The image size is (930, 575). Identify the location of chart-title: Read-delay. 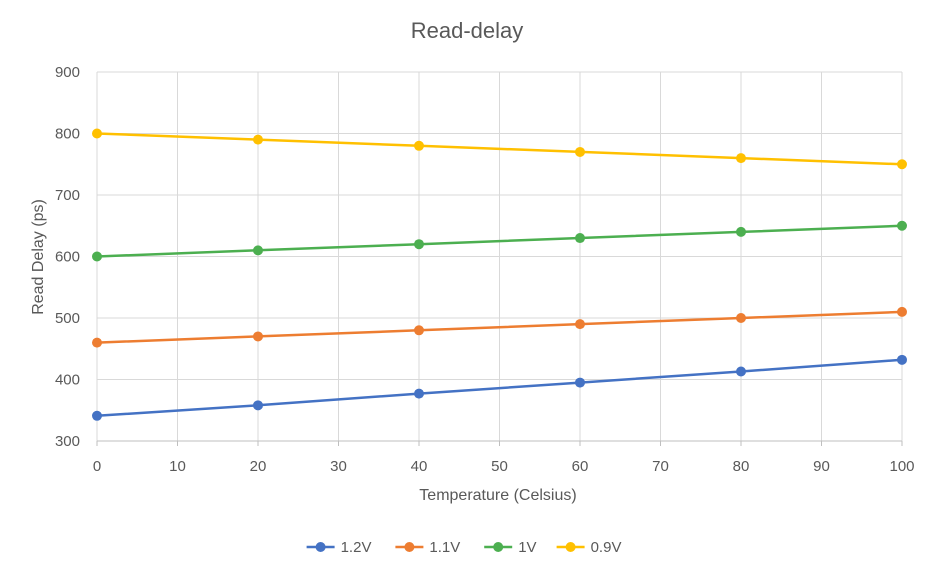
(467, 30).